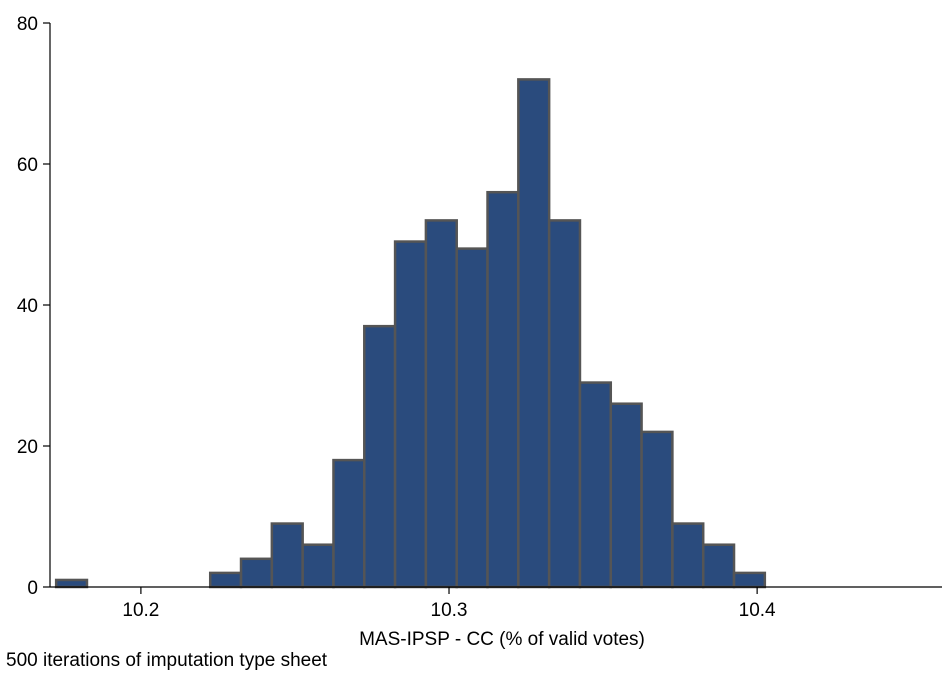 This screenshot has height=683, width=942. What do you see at coordinates (27, 165) in the screenshot?
I see `y-tick-label: 60` at bounding box center [27, 165].